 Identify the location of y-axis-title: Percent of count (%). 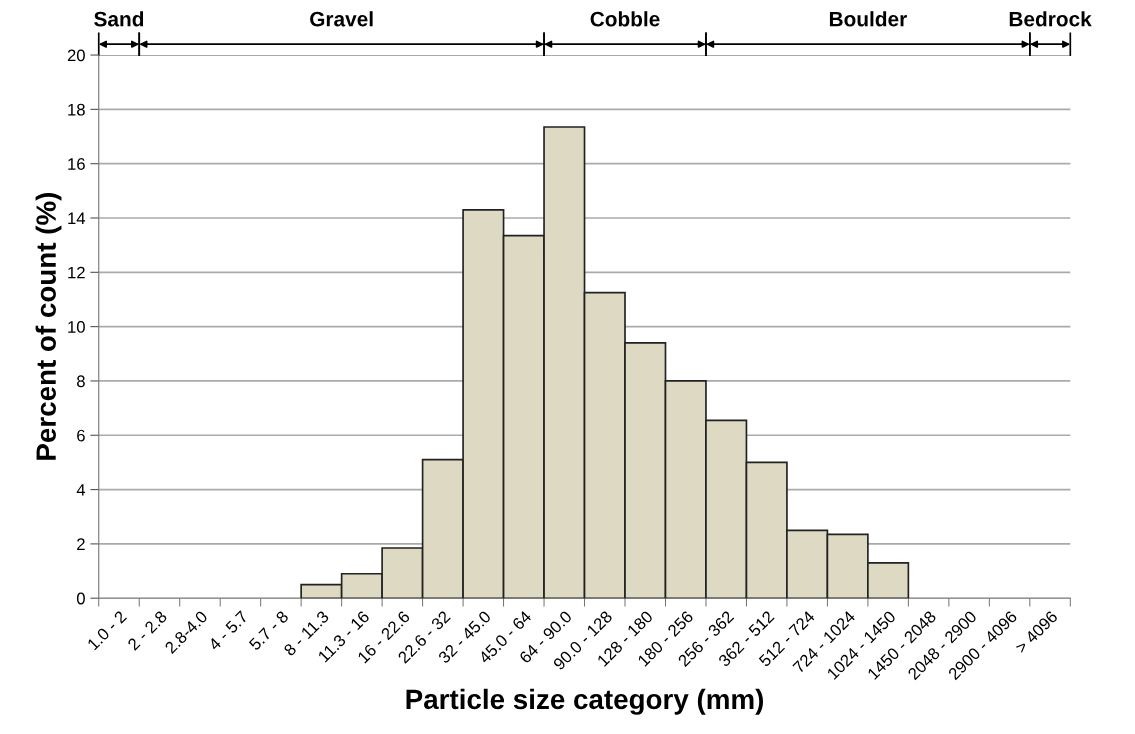
(48, 326).